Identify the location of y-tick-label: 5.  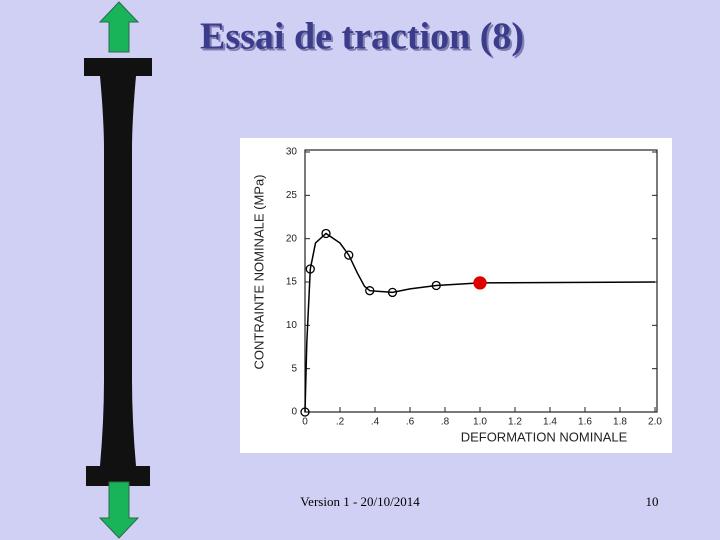
(294, 368).